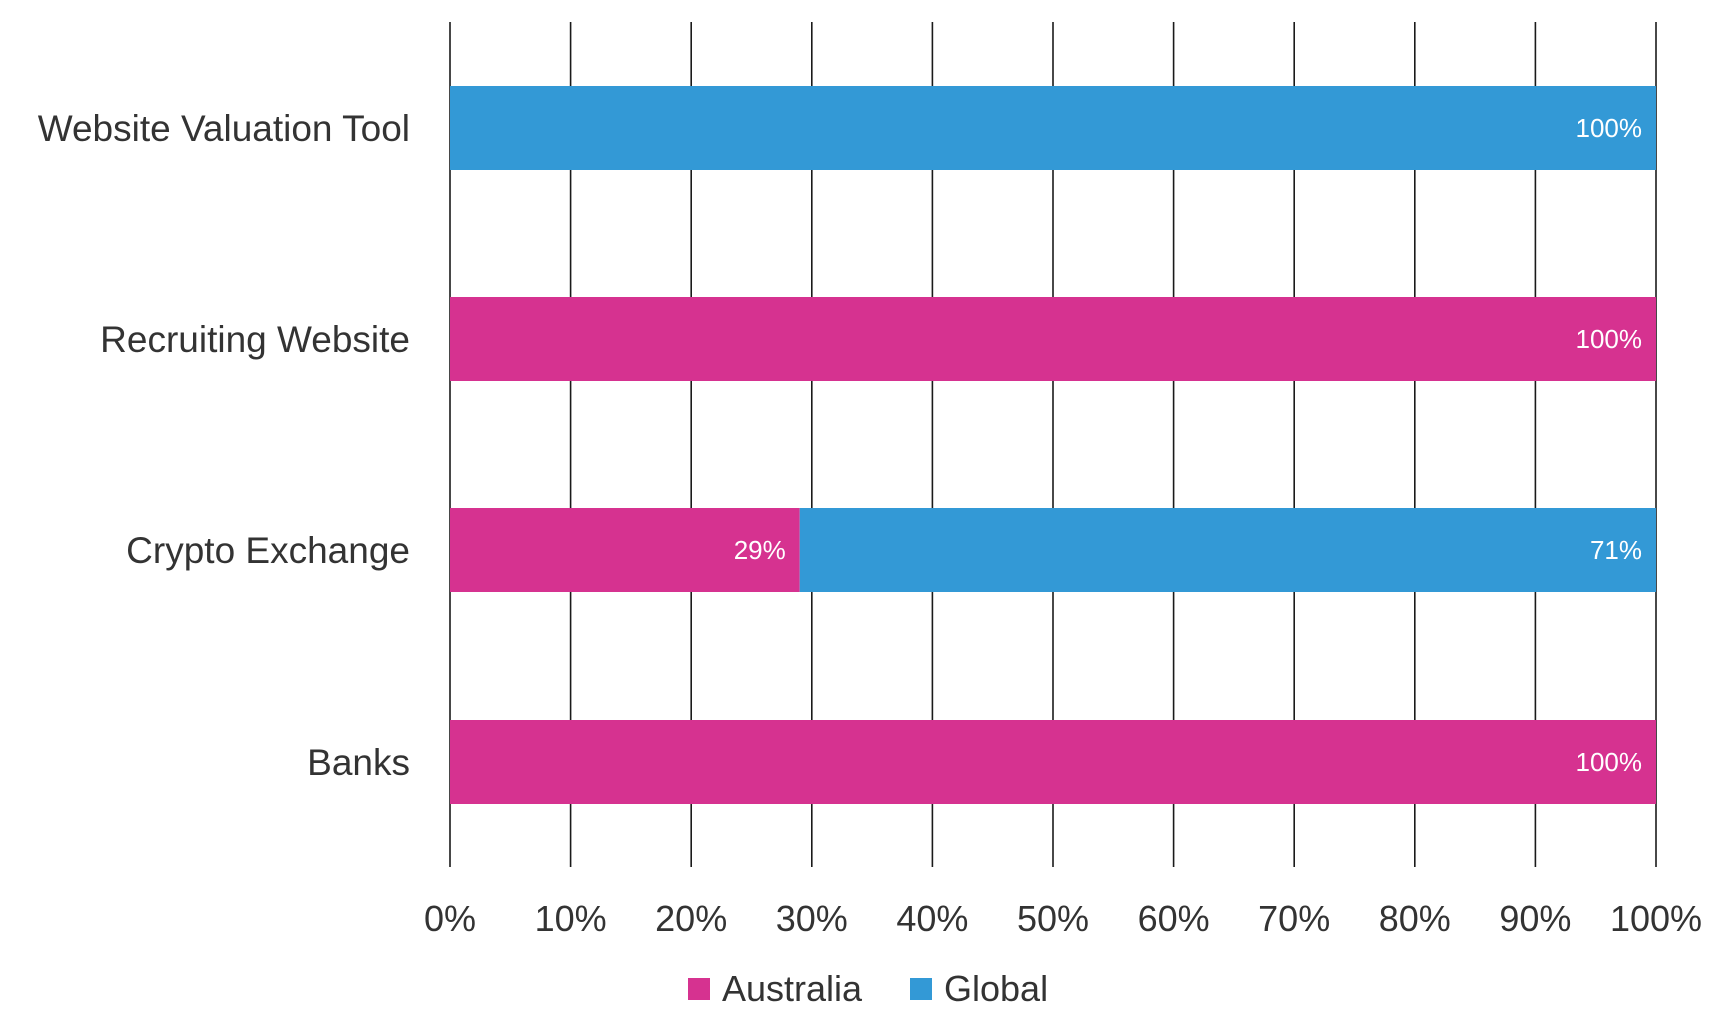 This screenshot has width=1717, height=1028. What do you see at coordinates (571, 918) in the screenshot?
I see `x-tick-label: 10%` at bounding box center [571, 918].